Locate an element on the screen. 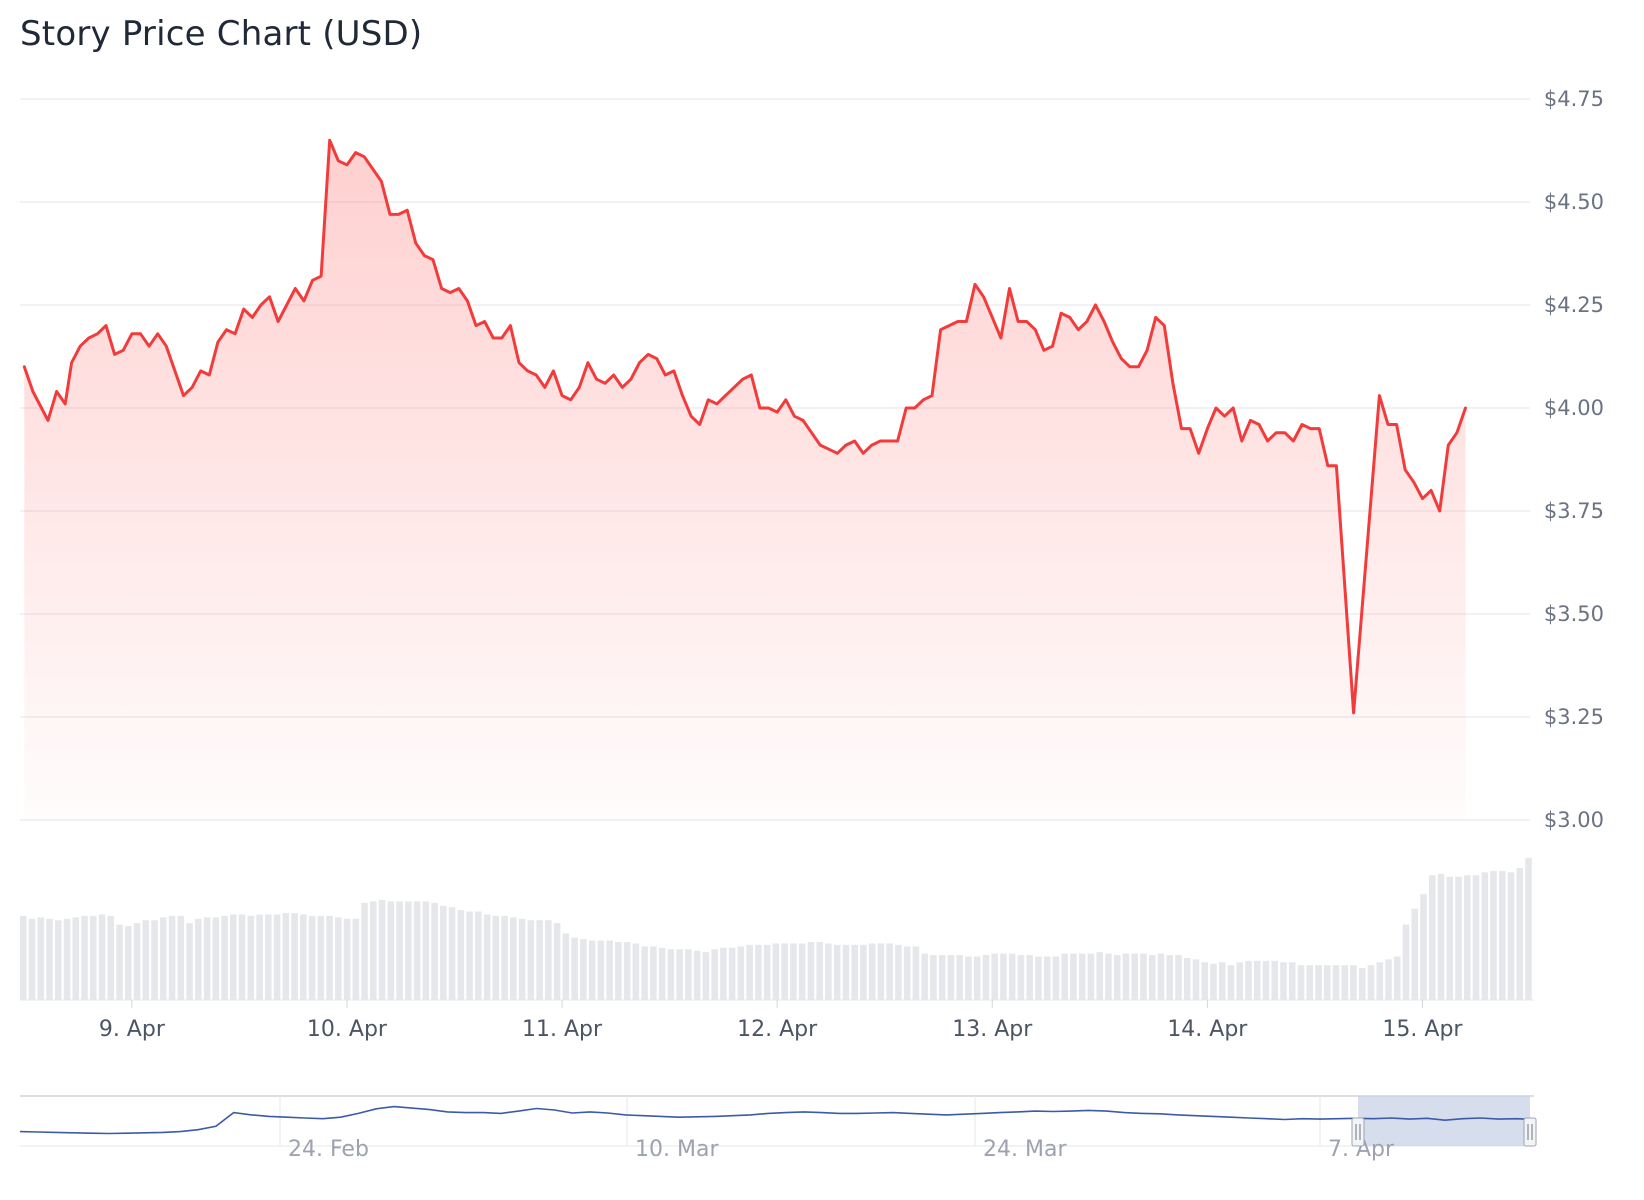  navigator-tick-label: 24. Feb is located at coordinates (328, 1149).